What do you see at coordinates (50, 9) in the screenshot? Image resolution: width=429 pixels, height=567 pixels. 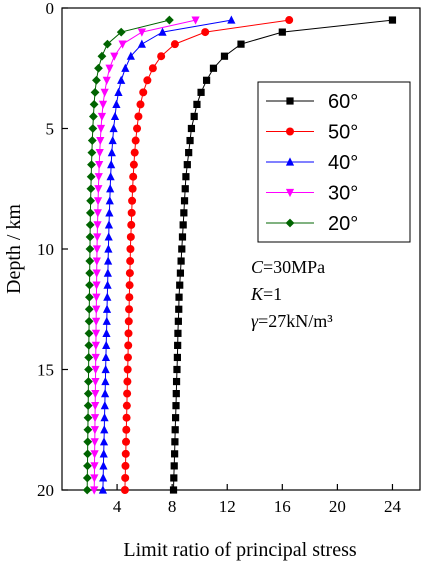 I see `y-tick-label: 0` at bounding box center [50, 9].